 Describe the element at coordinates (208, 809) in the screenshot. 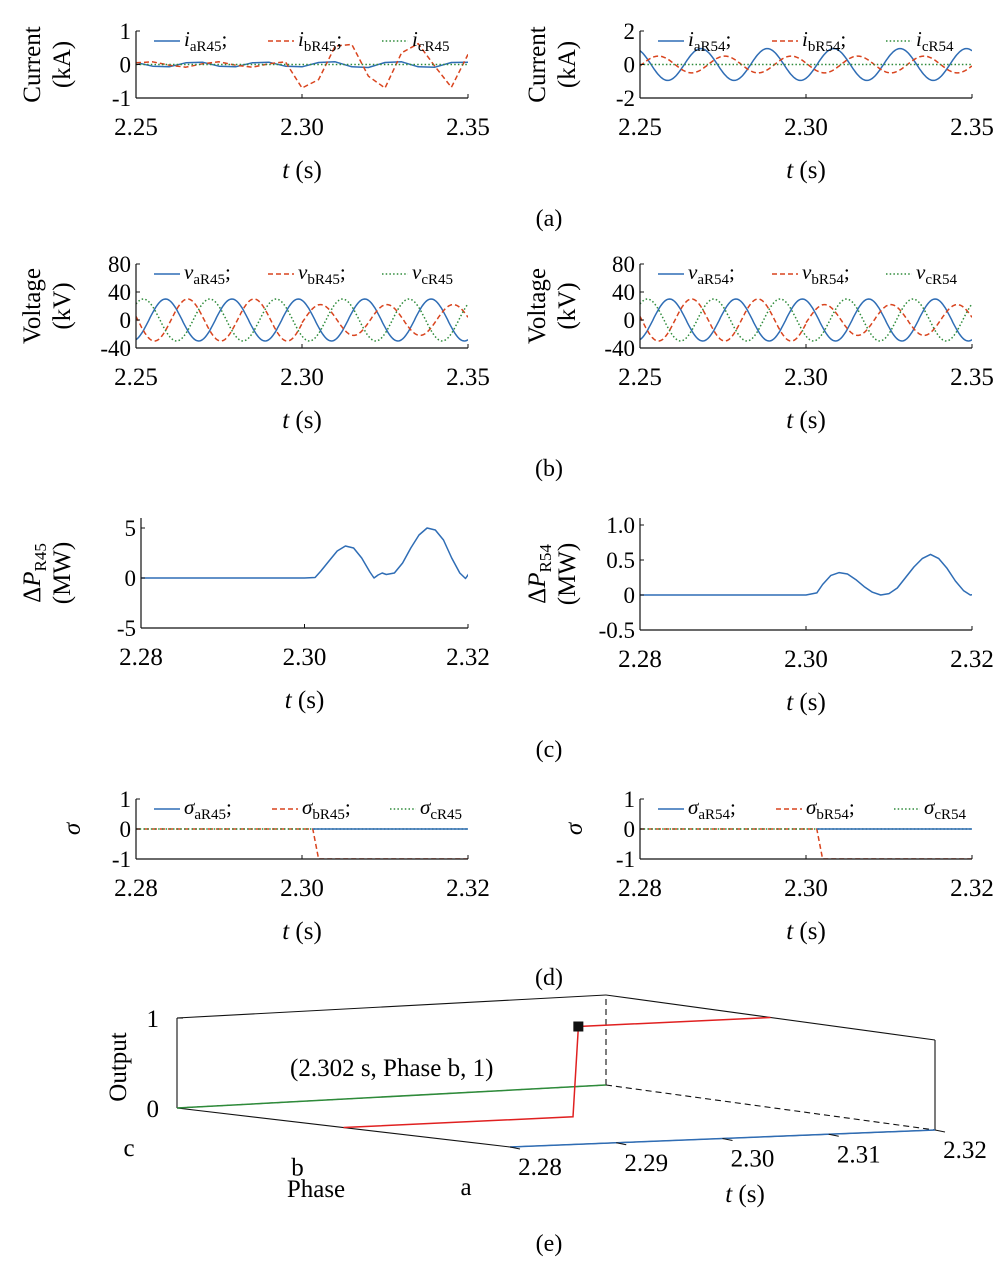

I see `legend-label-aR45: σaR45;` at that location.